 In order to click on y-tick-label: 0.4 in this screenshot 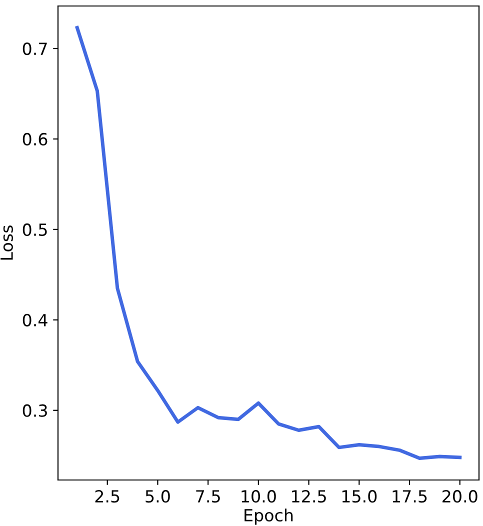, I will do `click(35, 320)`.